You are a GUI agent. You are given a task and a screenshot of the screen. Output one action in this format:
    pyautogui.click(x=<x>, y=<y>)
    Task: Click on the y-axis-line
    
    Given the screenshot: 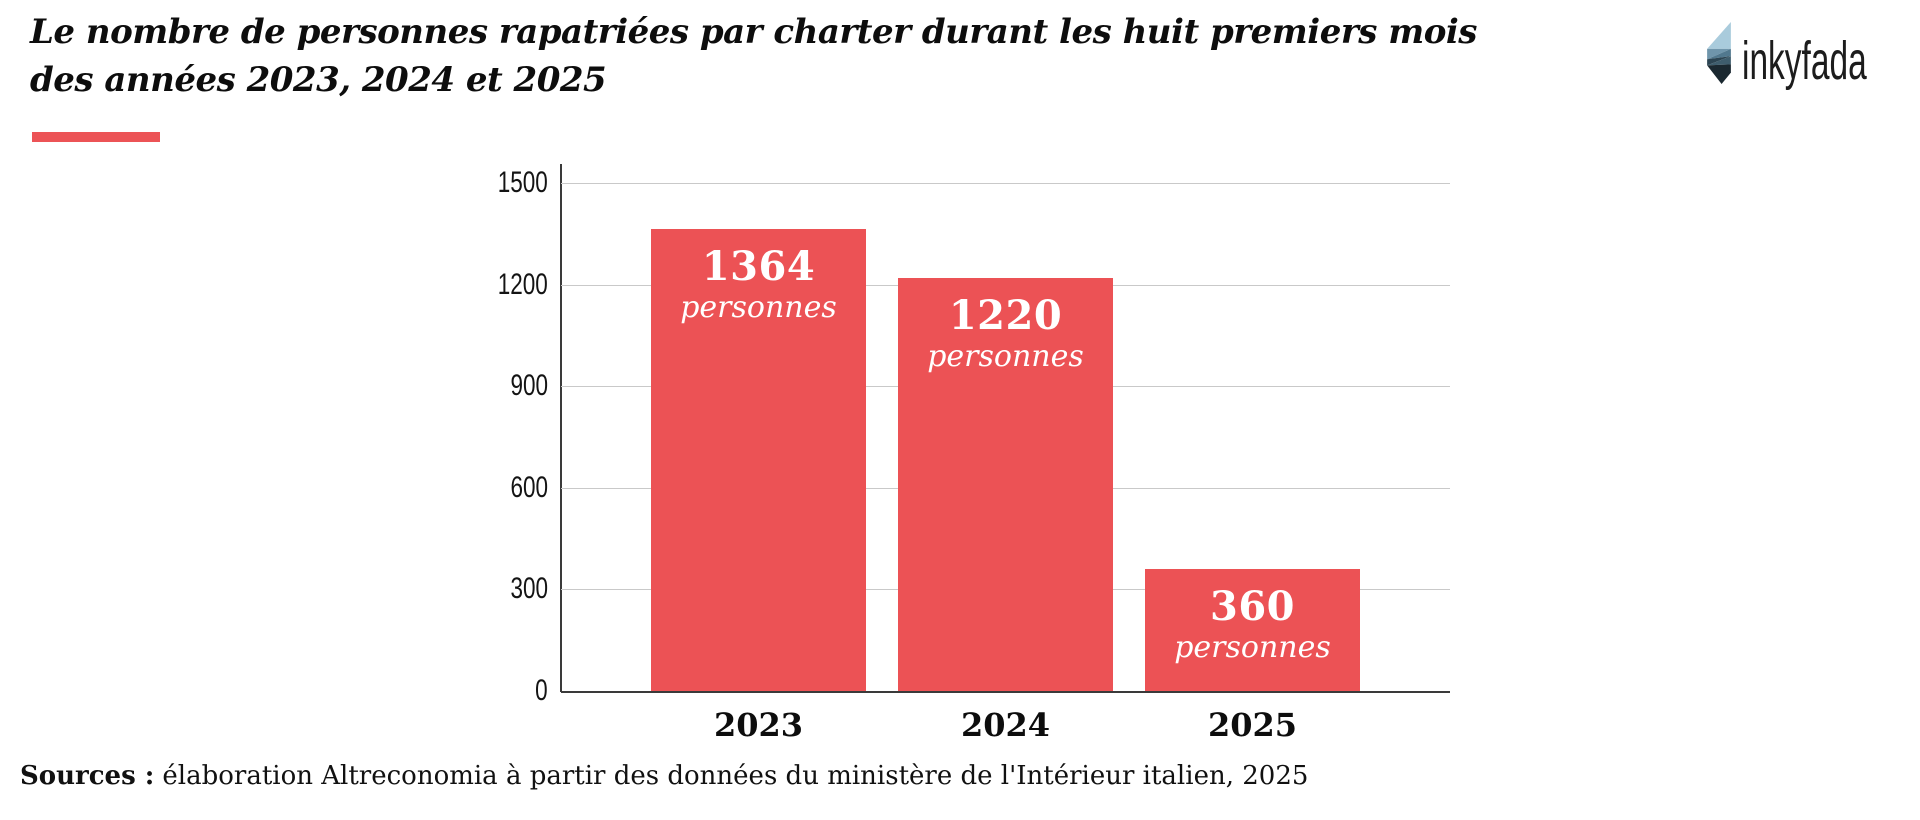 What is the action you would take?
    pyautogui.click(x=561, y=428)
    